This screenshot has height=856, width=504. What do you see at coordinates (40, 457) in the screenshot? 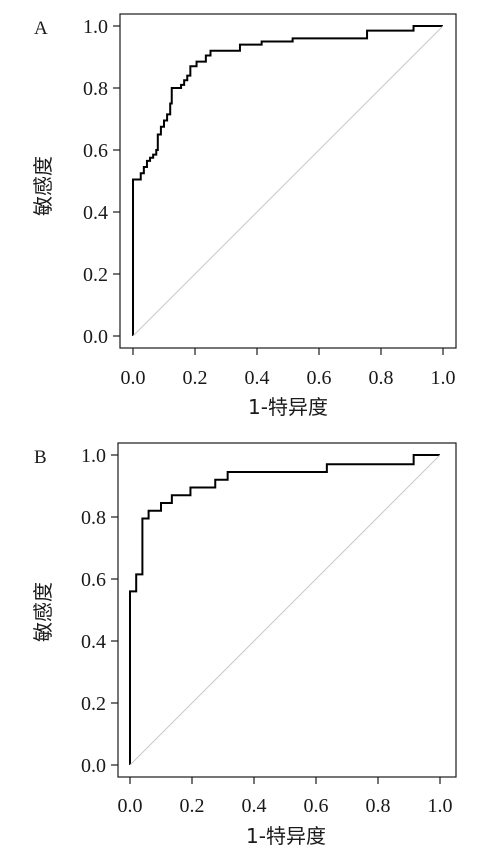
I see `panel-b-letter: B` at bounding box center [40, 457].